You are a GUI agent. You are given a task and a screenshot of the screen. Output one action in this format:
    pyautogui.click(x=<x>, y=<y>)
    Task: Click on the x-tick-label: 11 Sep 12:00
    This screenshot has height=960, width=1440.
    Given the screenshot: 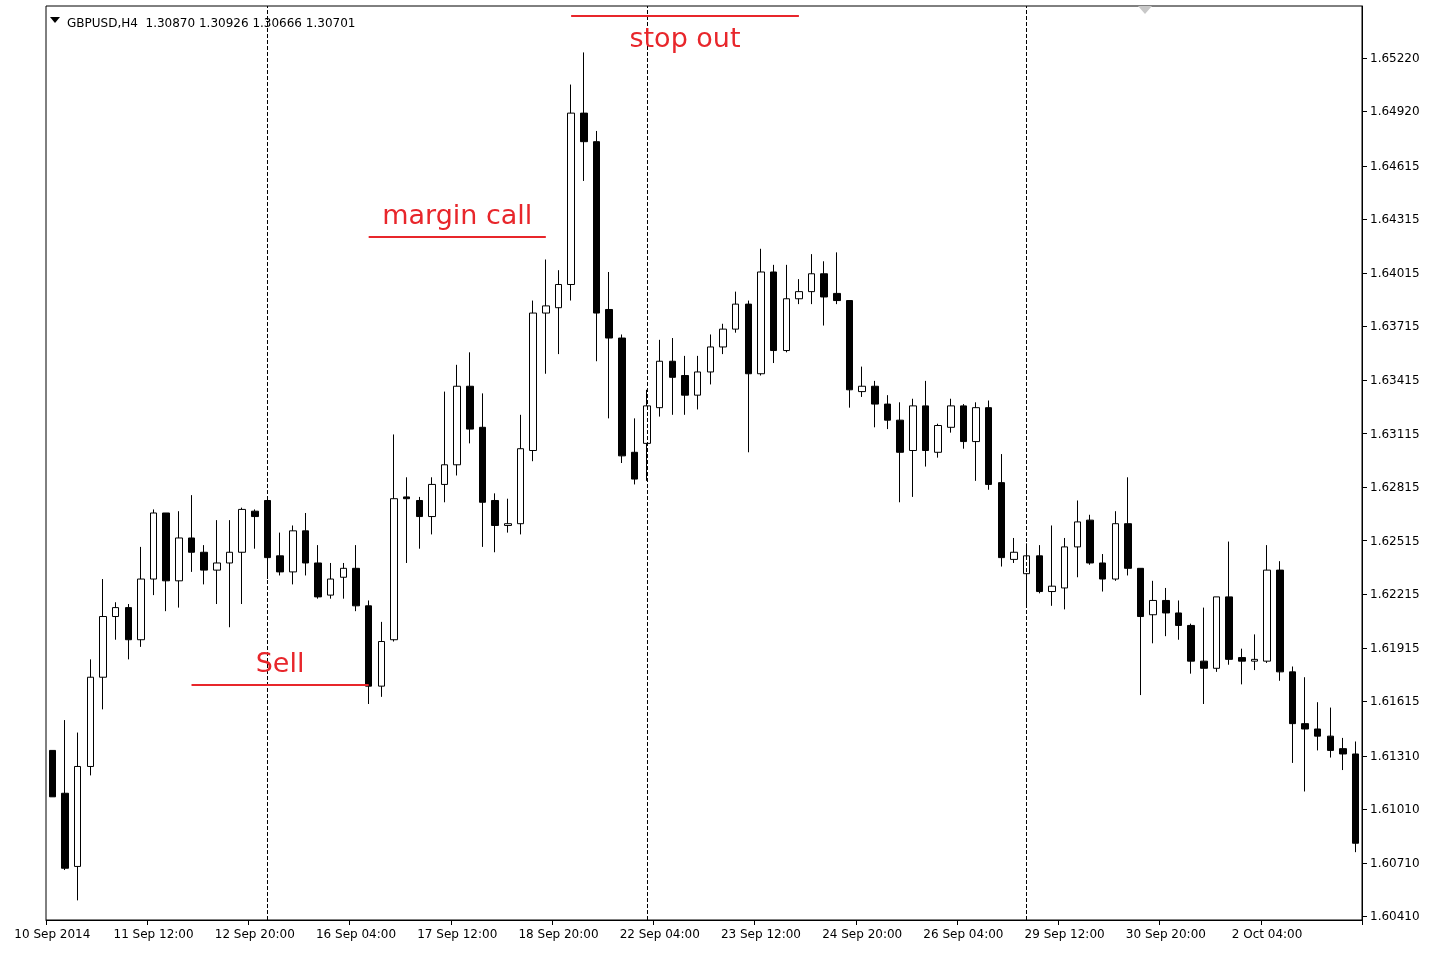 What is the action you would take?
    pyautogui.click(x=153, y=934)
    